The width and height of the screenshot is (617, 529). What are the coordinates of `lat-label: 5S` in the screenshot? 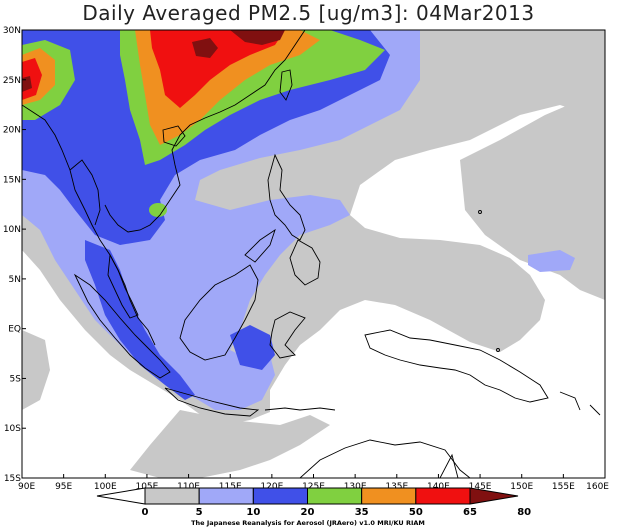 It's located at (16, 379).